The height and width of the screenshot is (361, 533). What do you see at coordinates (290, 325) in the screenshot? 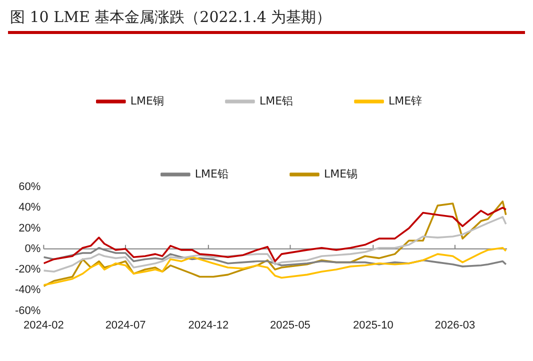
I see `x-tick-label: 2025-05` at bounding box center [290, 325].